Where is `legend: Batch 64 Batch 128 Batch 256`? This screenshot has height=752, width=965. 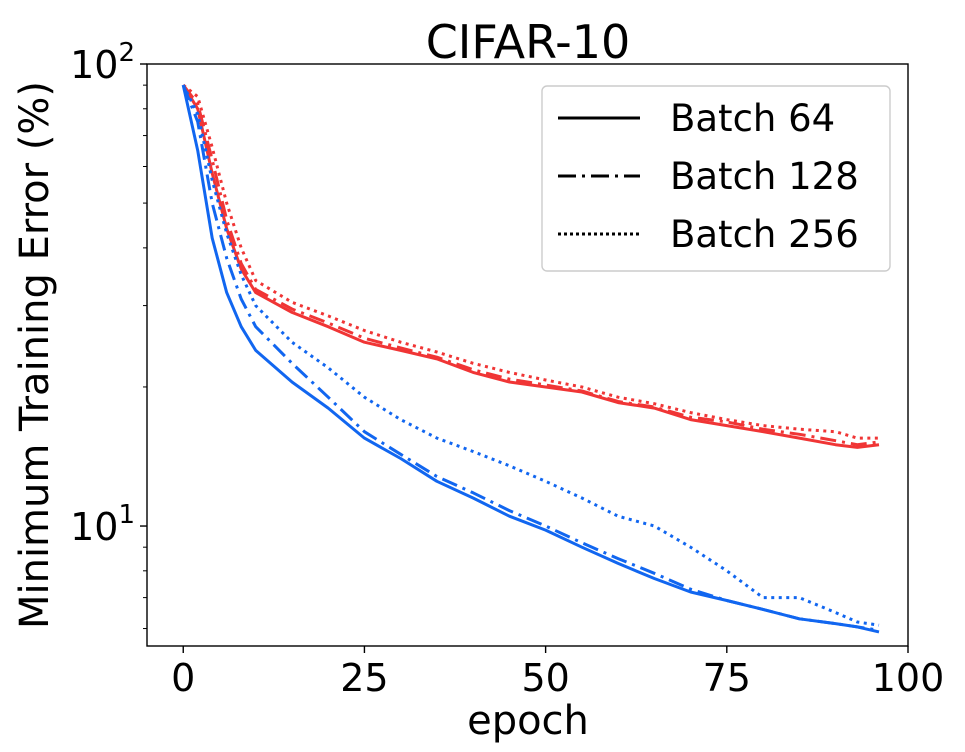
legend: Batch 64 Batch 128 Batch 256 is located at coordinates (716, 178).